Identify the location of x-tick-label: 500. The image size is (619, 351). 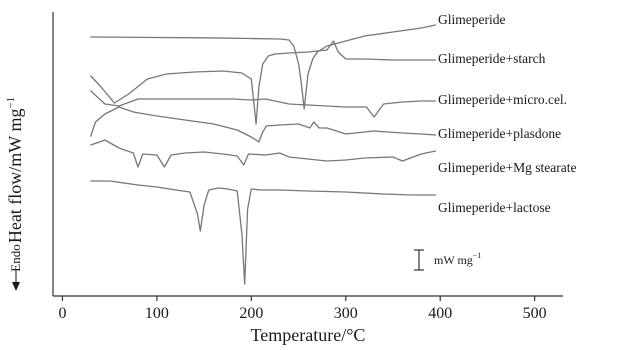
(535, 313).